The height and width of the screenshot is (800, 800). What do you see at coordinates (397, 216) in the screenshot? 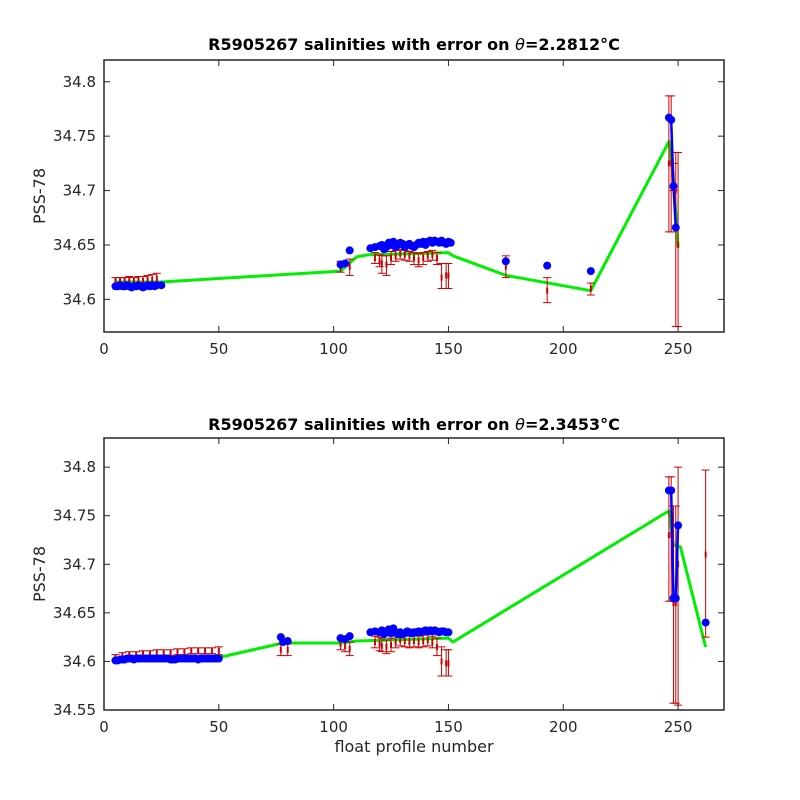
I see `fit-line` at bounding box center [397, 216].